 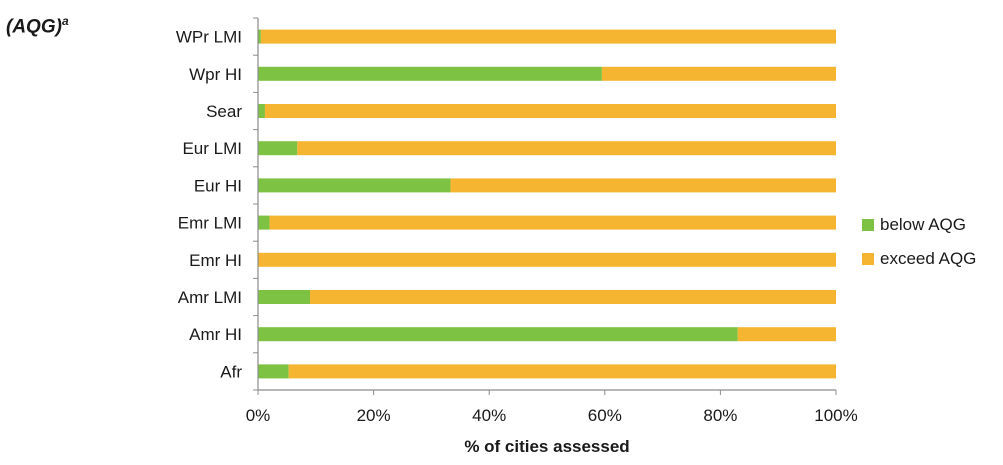 I want to click on category-label-8: Amr HI, so click(x=215, y=334).